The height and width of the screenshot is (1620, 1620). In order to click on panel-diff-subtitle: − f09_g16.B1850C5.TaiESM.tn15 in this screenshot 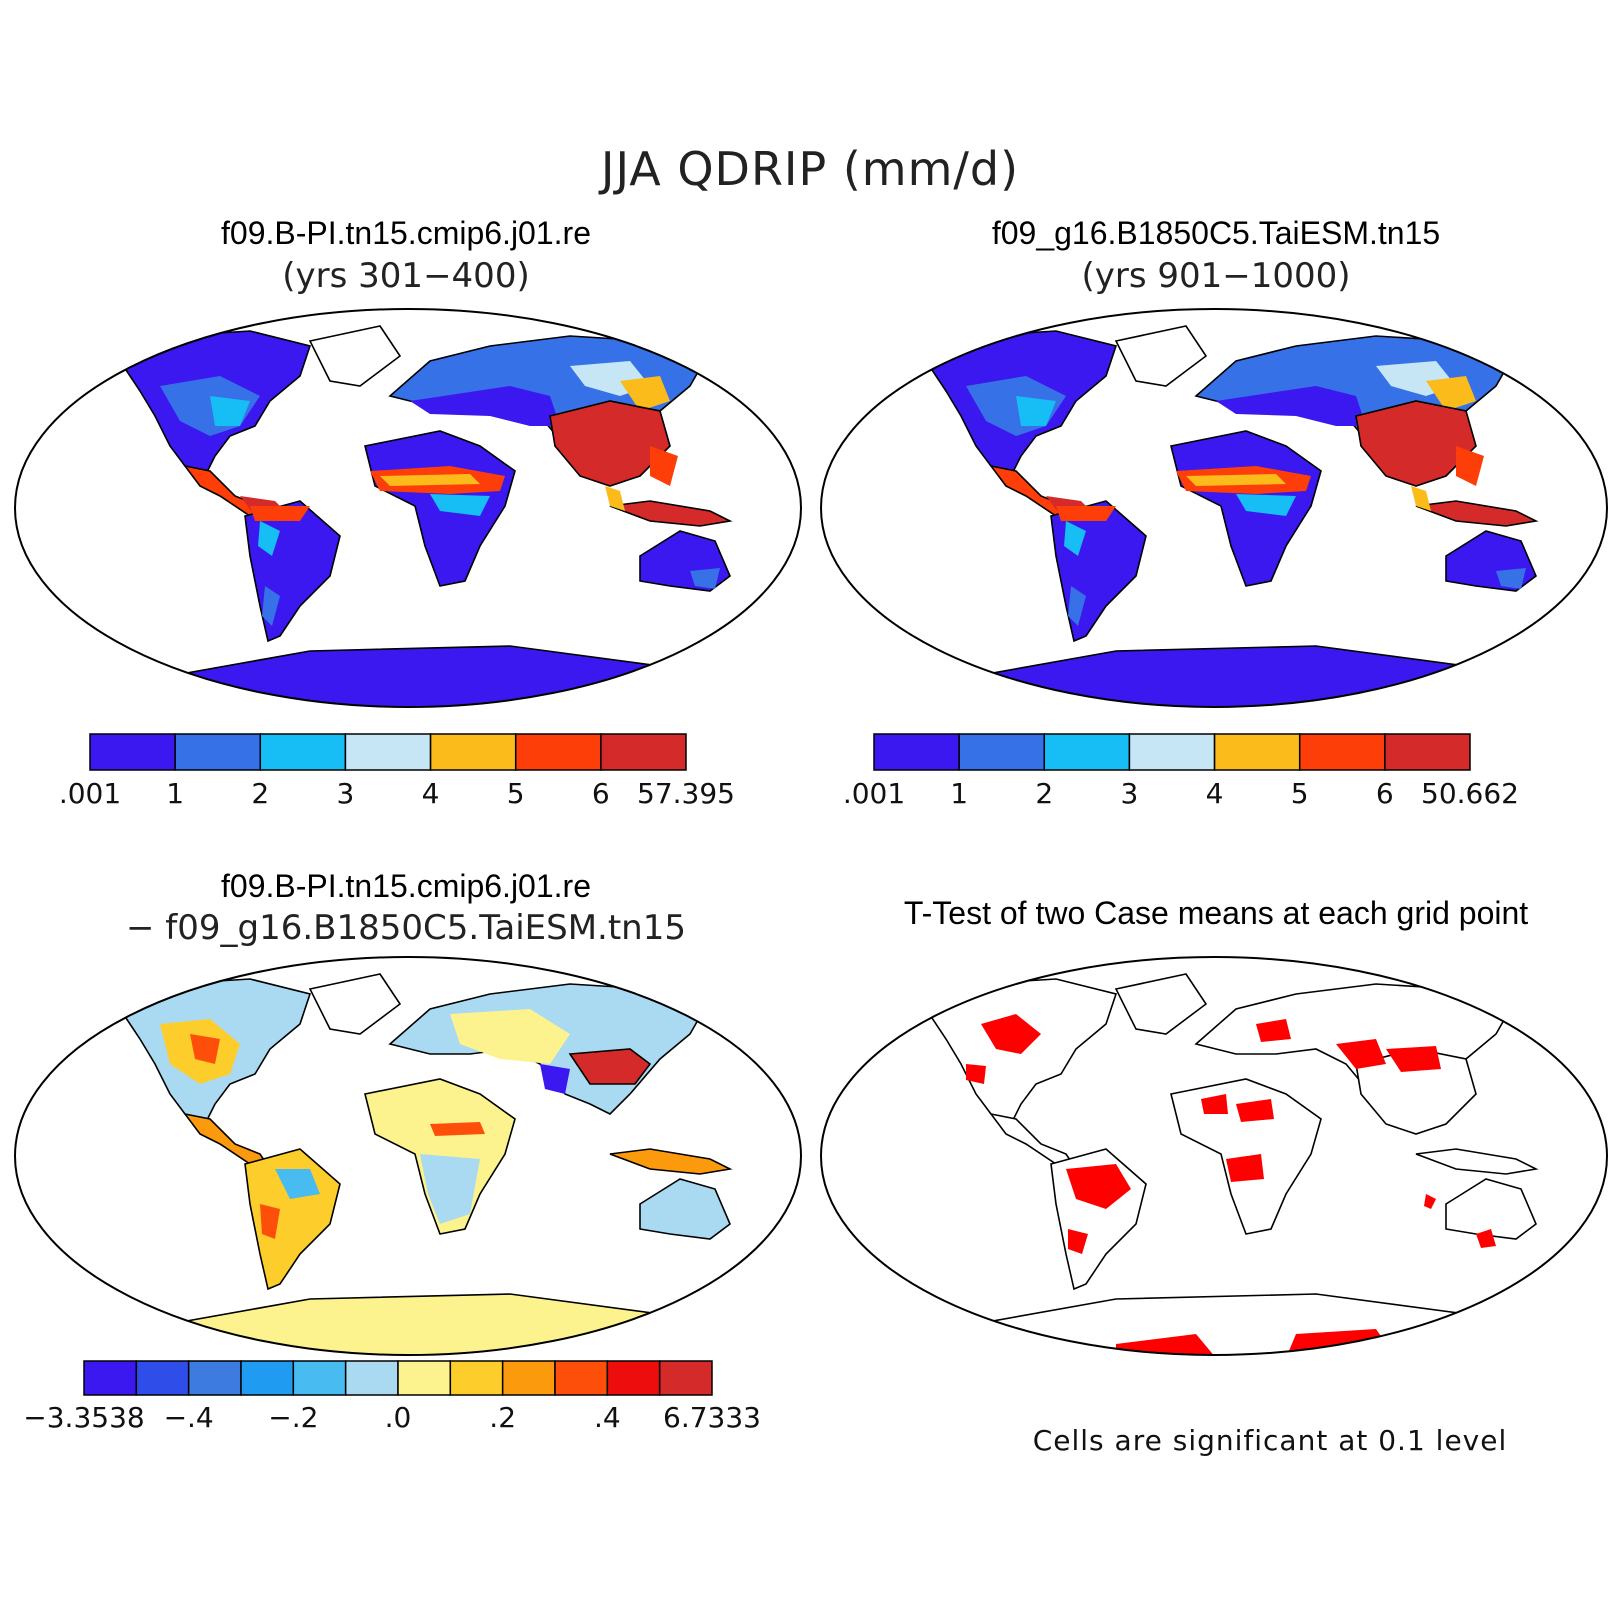, I will do `click(406, 928)`.